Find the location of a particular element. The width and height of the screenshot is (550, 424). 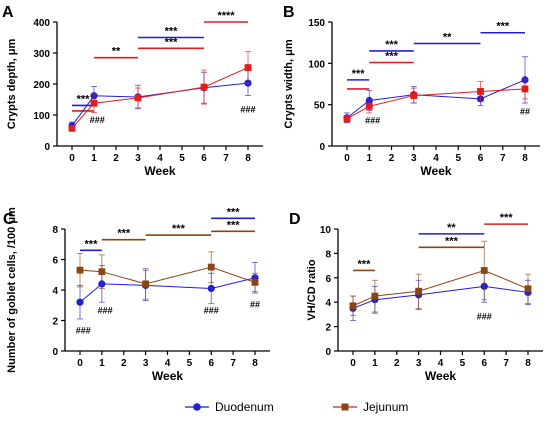

square-marker-icon is located at coordinates (345, 407).